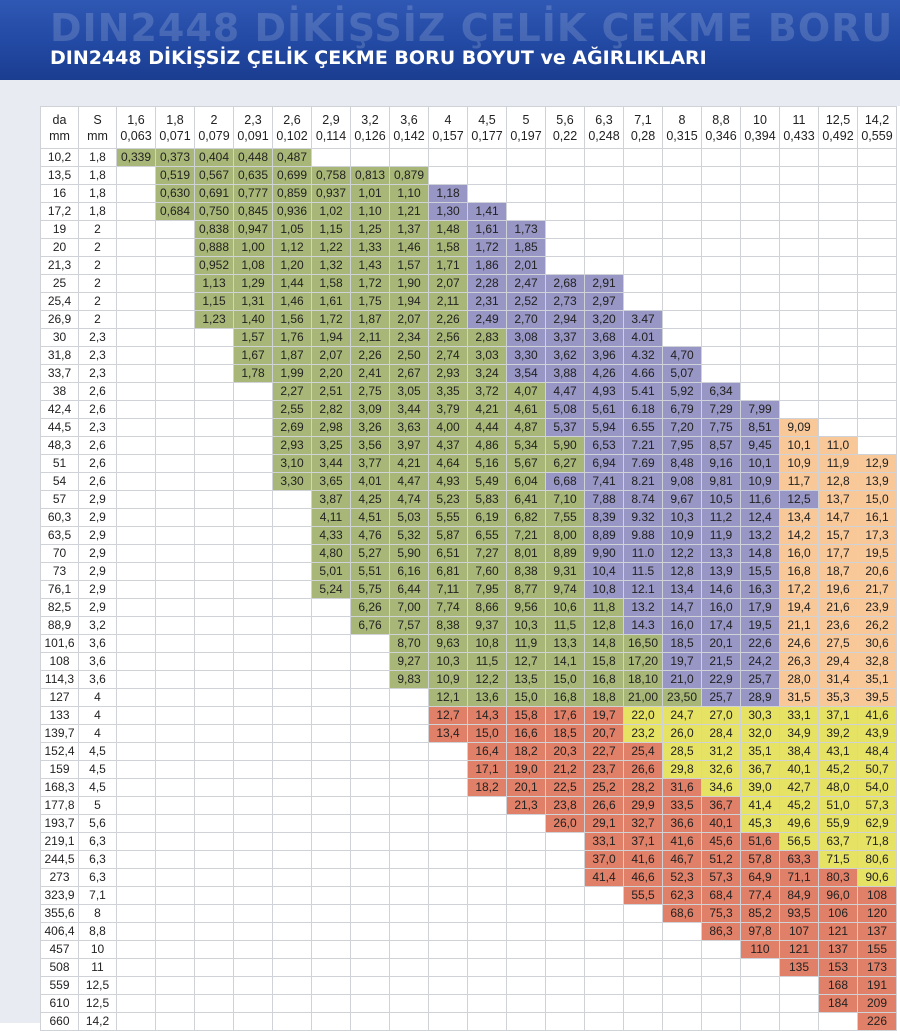  I want to click on cell-weight: 1,87, so click(292, 355).